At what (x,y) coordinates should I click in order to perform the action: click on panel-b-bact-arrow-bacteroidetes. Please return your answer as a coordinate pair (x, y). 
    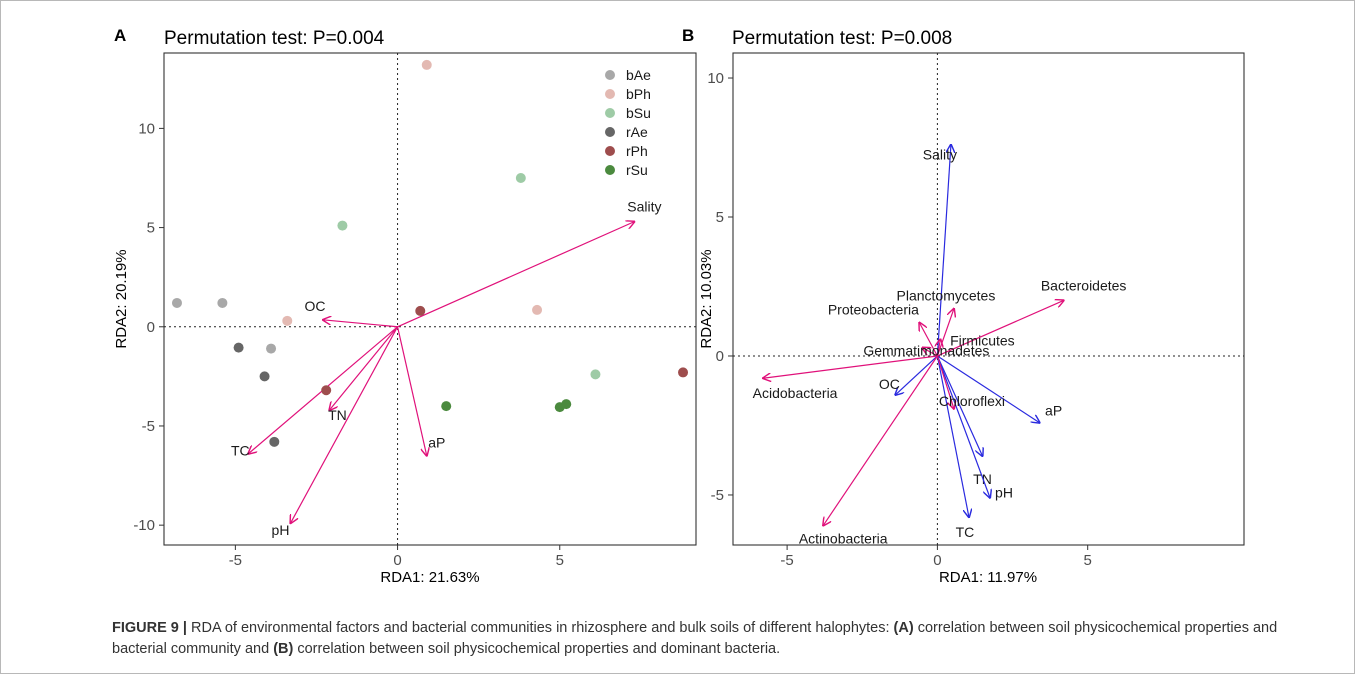
    Looking at the image, I should click on (1000, 328).